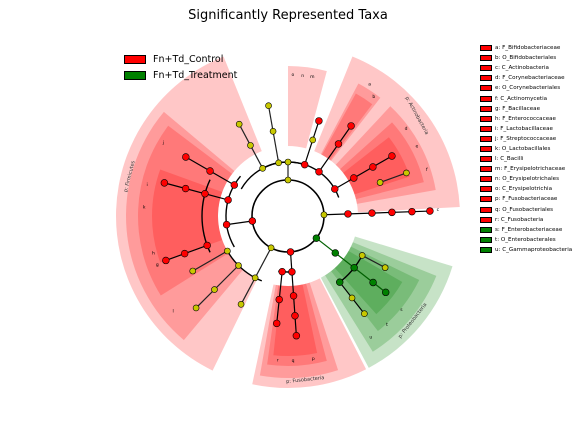 The width and height of the screenshot is (576, 432). Describe the element at coordinates (530, 78) in the screenshot. I see `clade-key-label: d: F_Corynebacteriaceae` at that location.